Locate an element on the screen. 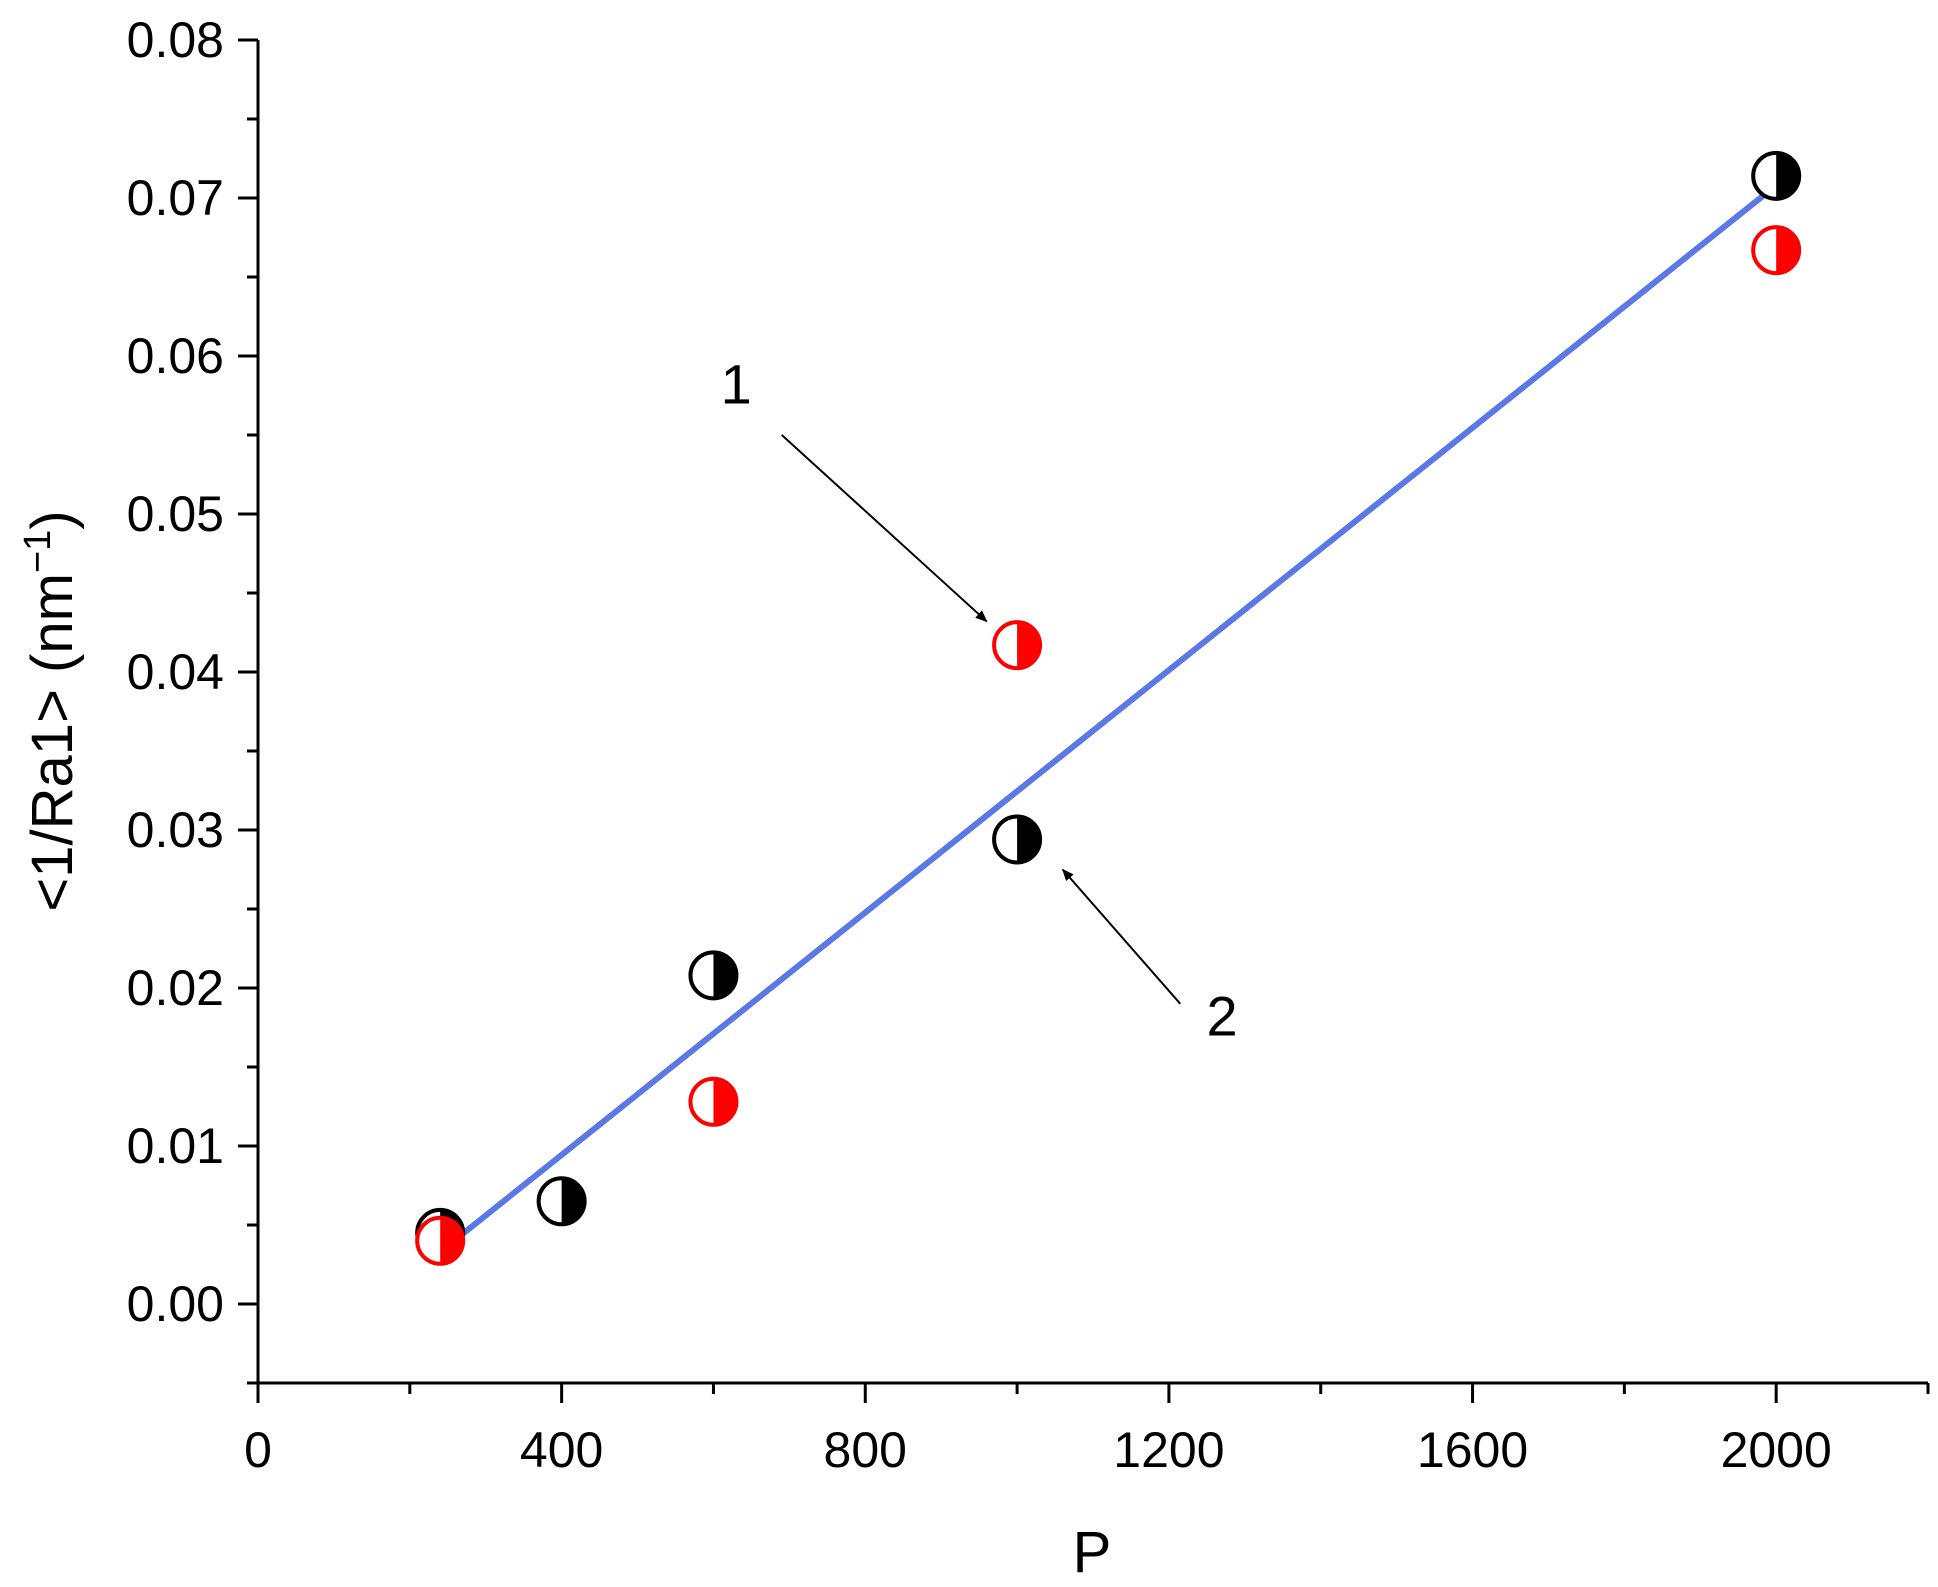 This screenshot has width=1938, height=1587. y-axis-title-main: <1/Ra1> (nm is located at coordinates (52, 742).